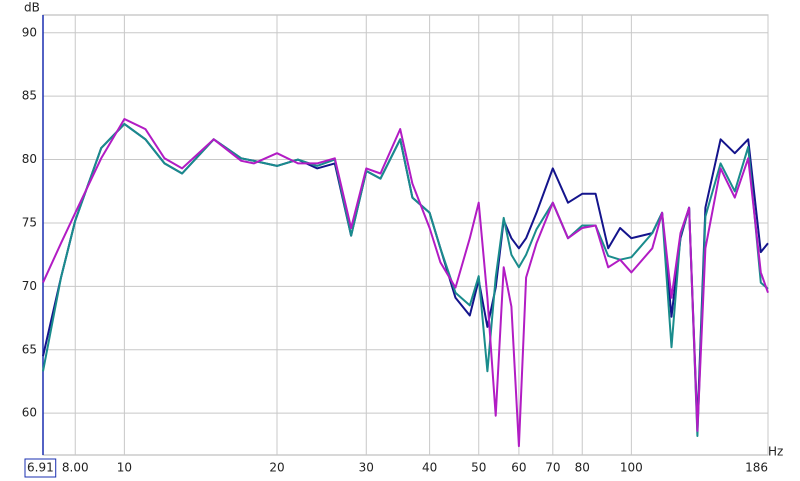  What do you see at coordinates (775, 452) in the screenshot?
I see `x-axis-label: Hz` at bounding box center [775, 452].